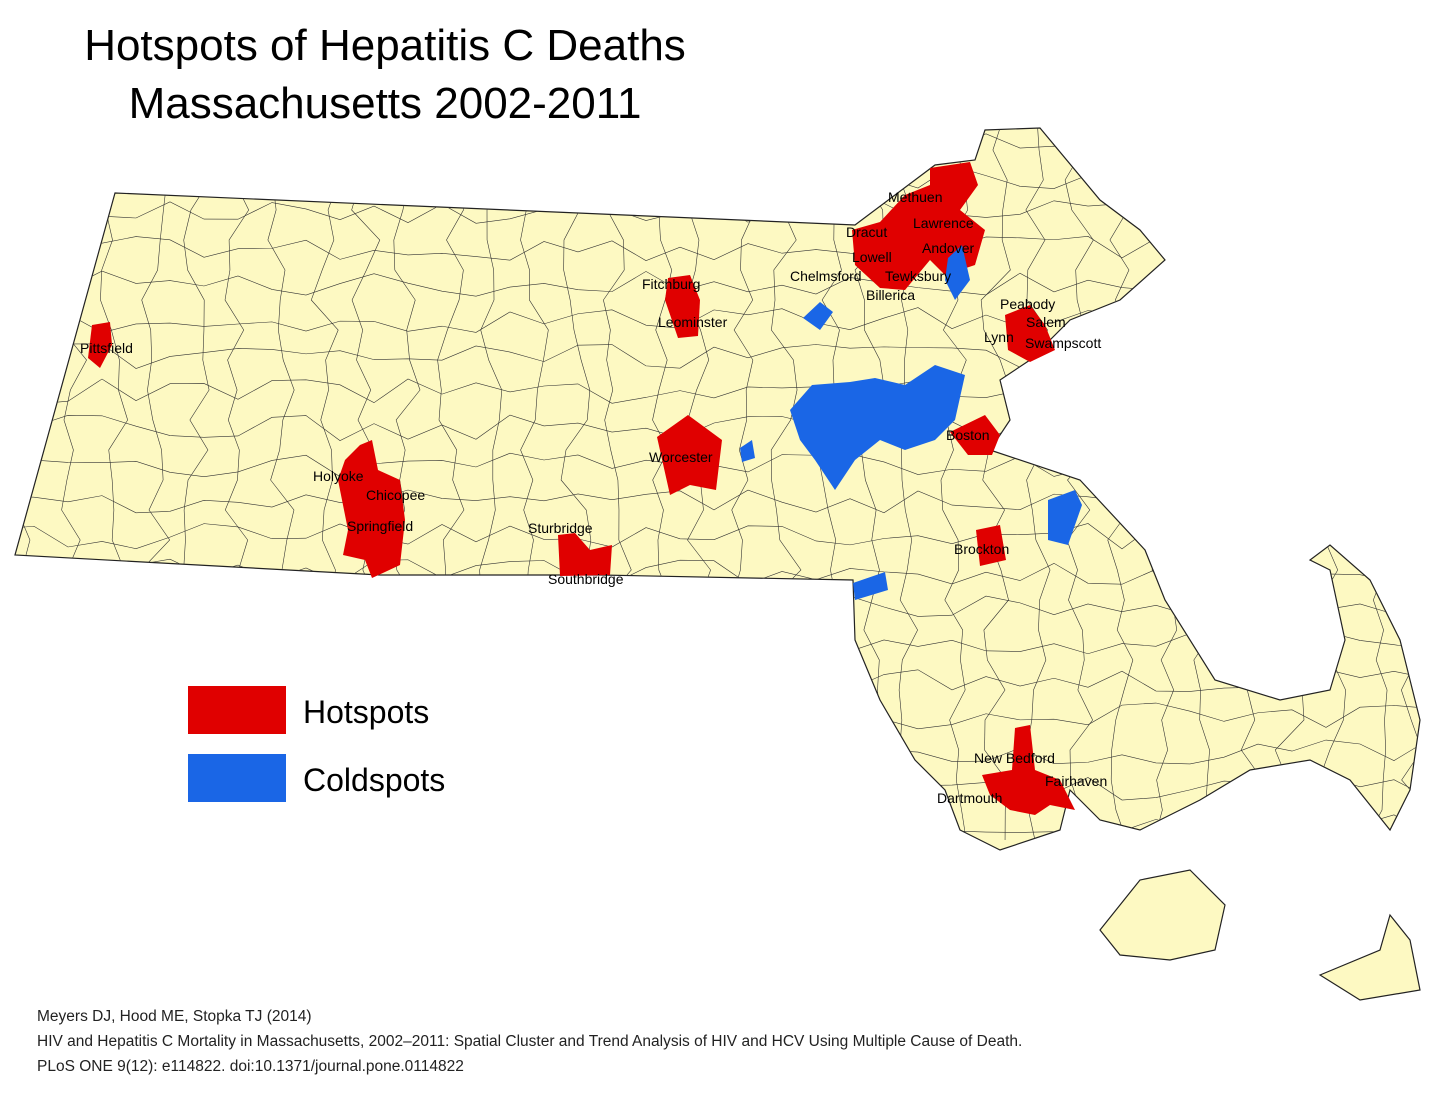  Describe the element at coordinates (915, 197) in the screenshot. I see `town-label: Methuen` at that location.